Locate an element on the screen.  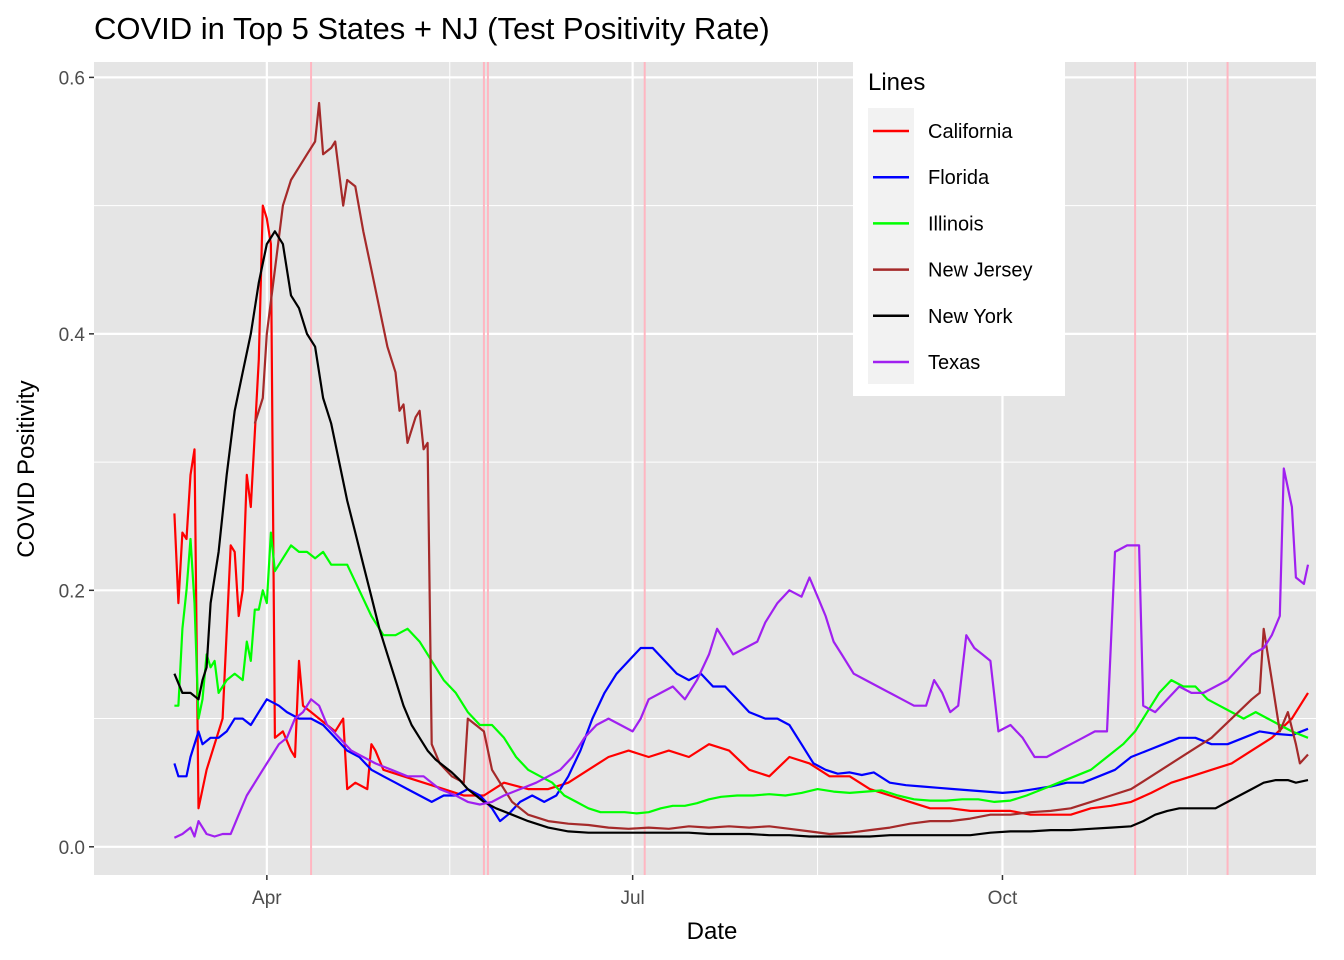
y-axis: 0.0 0.2 0.4 0.6 is located at coordinates (76, 463).